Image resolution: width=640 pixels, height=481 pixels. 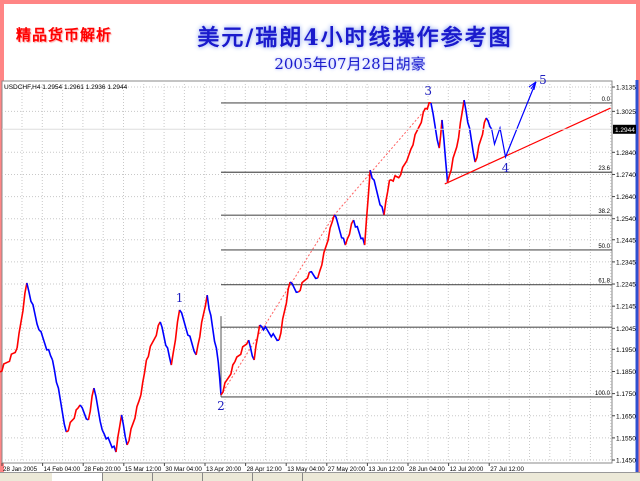 What do you see at coordinates (64, 35) in the screenshot?
I see `brand-label: 精品货币解析` at bounding box center [64, 35].